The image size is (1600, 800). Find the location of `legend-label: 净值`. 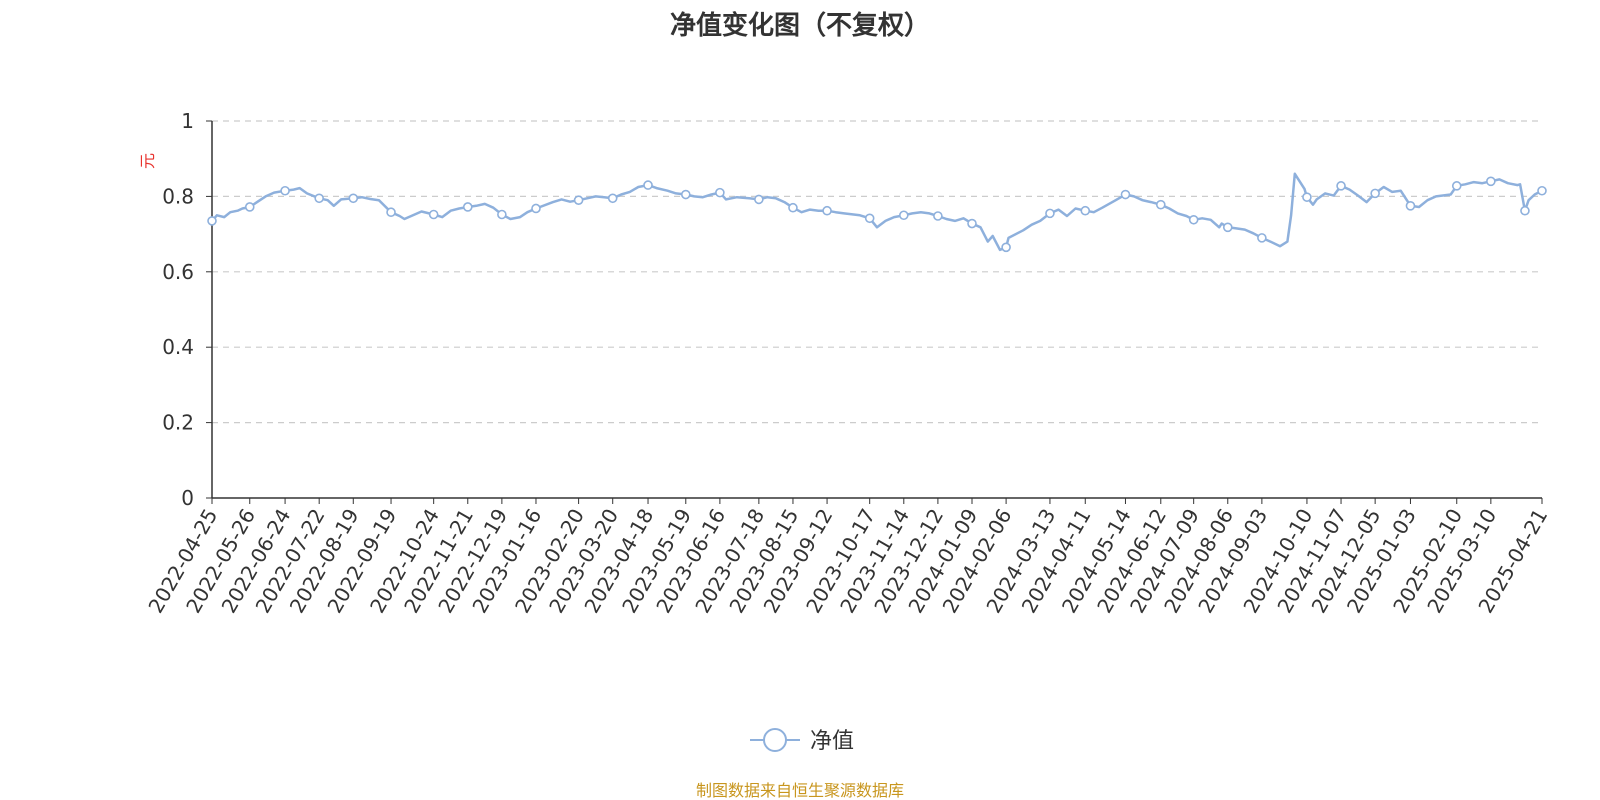

legend-label: 净值 is located at coordinates (832, 741).